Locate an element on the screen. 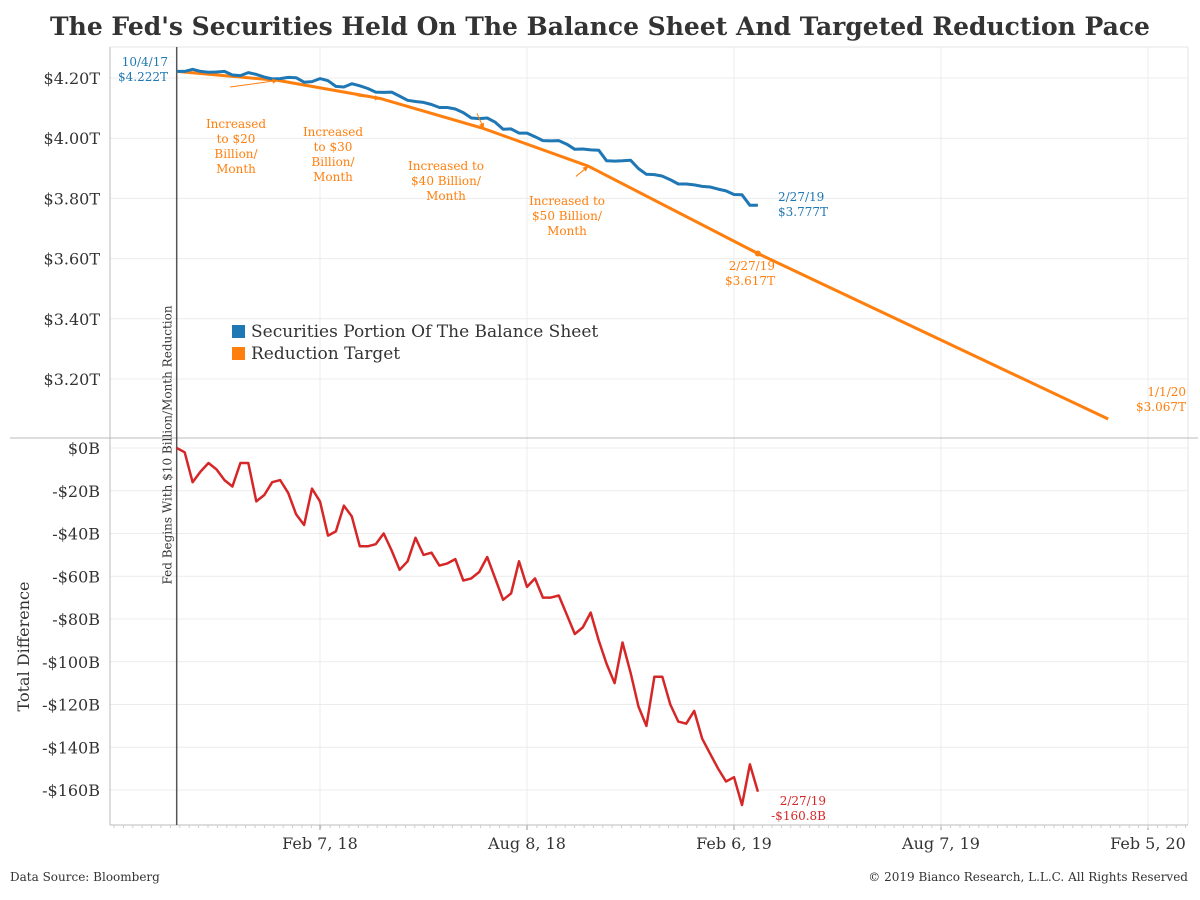 The image size is (1200, 900). x-tick-label: Aug 7, 19 is located at coordinates (940, 843).